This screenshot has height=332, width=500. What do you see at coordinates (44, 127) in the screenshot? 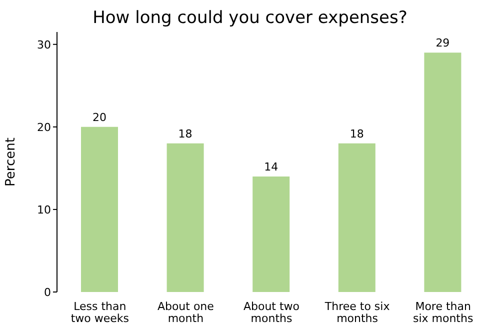
I see `y-tick-label: 20` at bounding box center [44, 127].